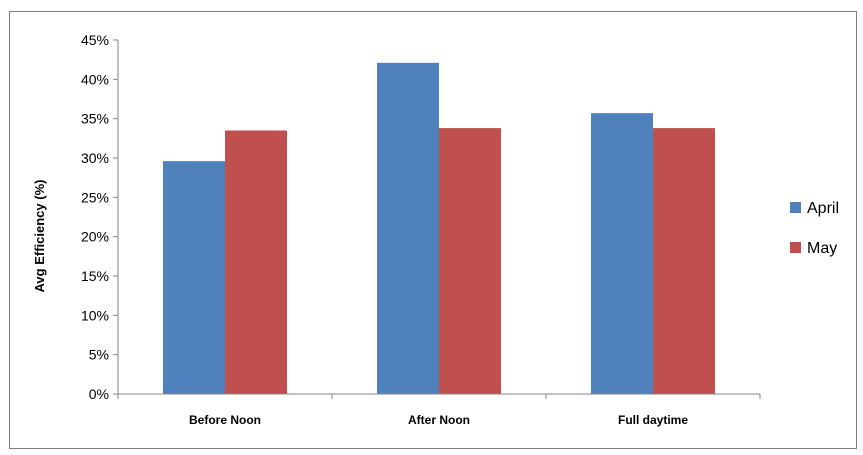  Describe the element at coordinates (439, 396) in the screenshot. I see `x-axis-ticks` at that location.